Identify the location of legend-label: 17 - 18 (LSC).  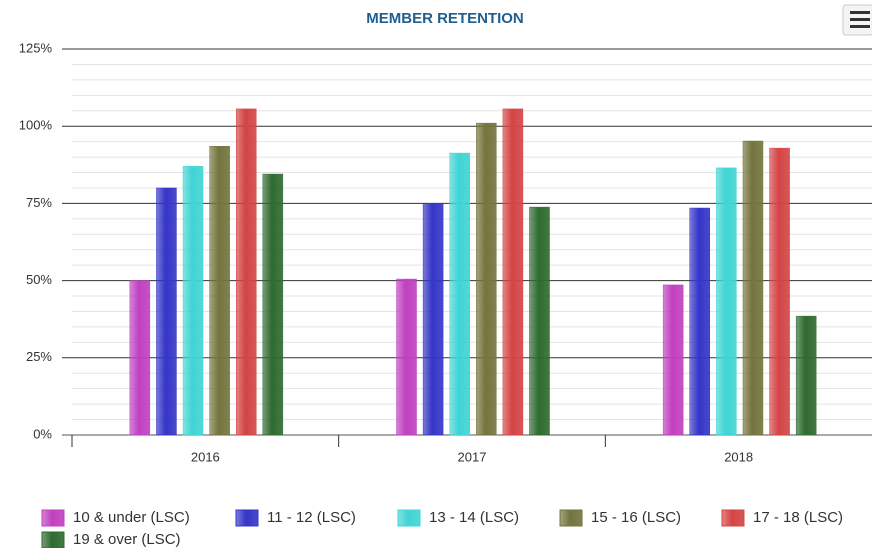
(798, 517).